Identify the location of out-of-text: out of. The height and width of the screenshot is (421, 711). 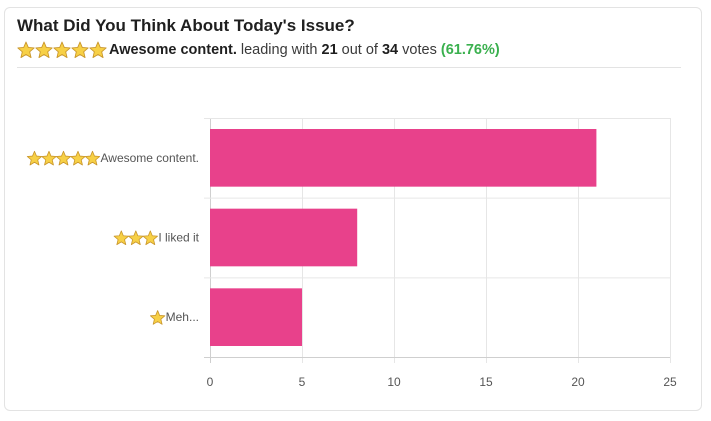
(359, 50).